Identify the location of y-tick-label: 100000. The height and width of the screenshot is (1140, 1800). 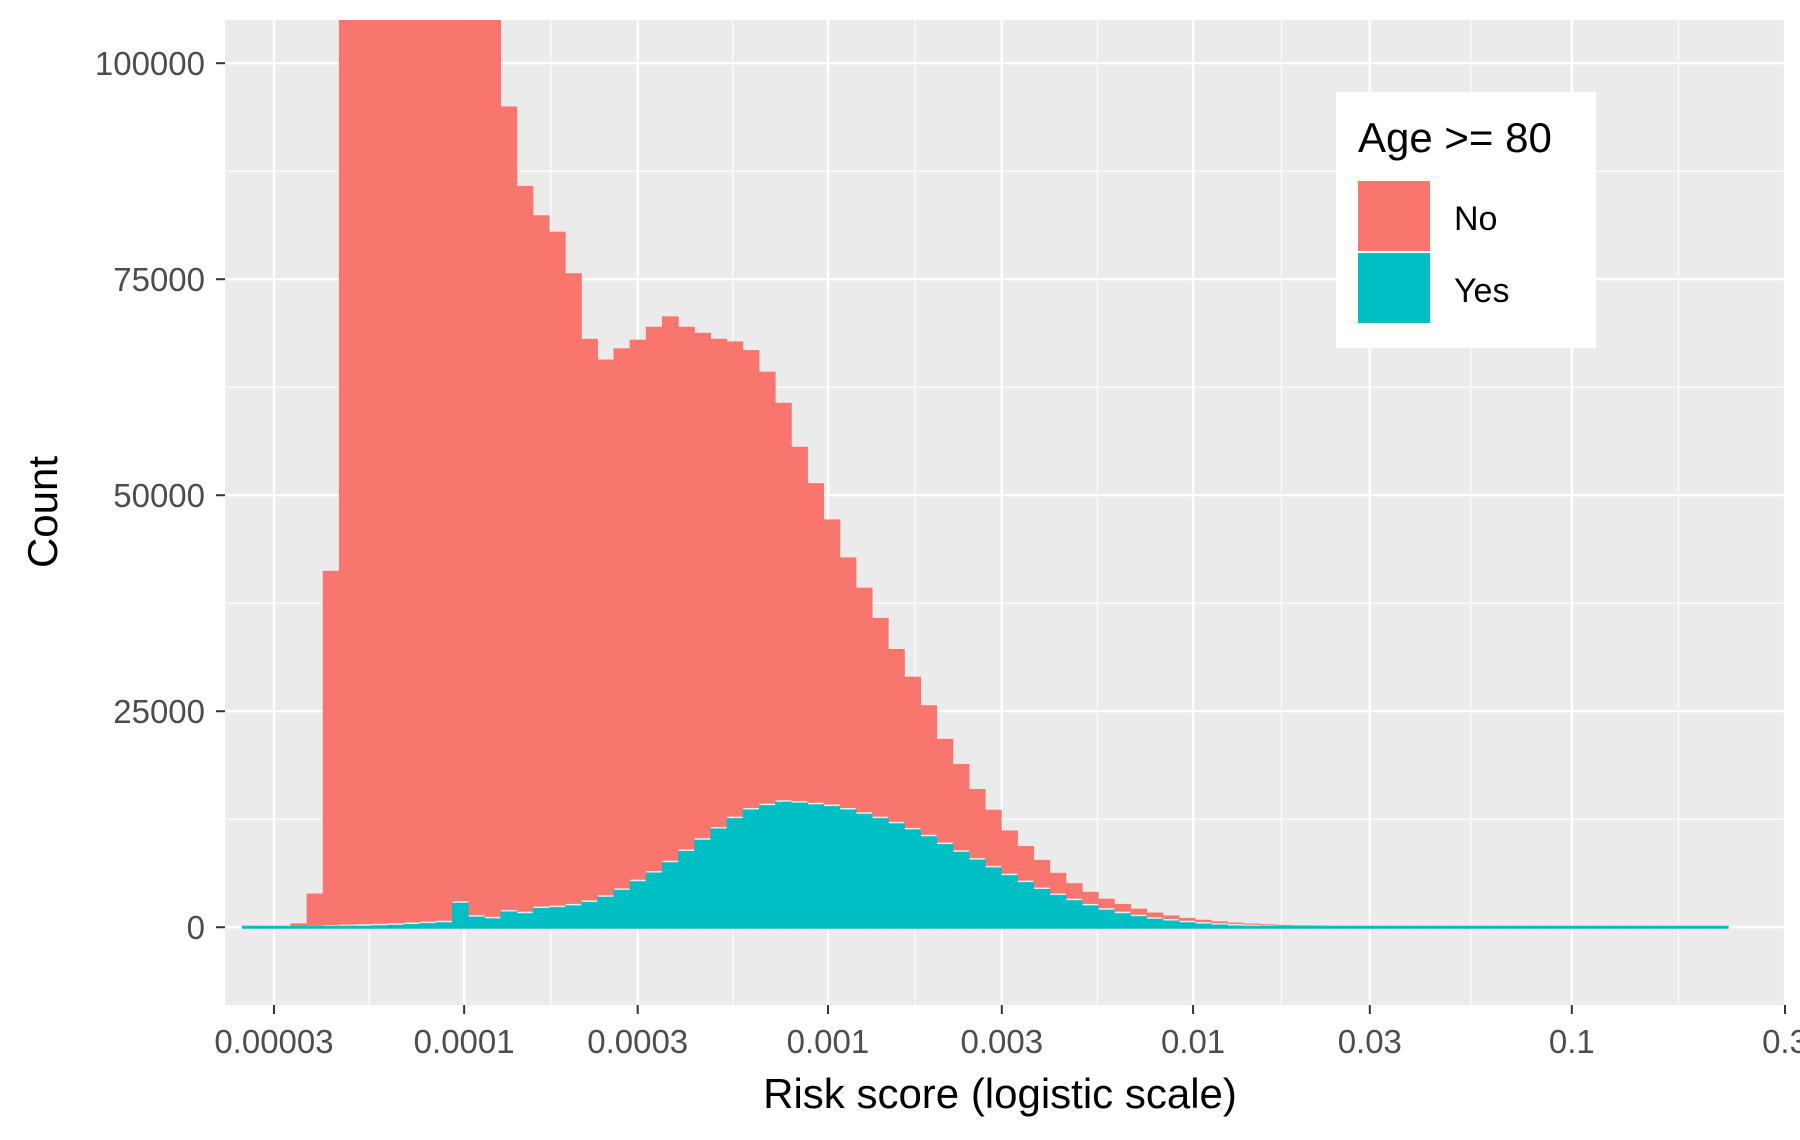
(150, 63).